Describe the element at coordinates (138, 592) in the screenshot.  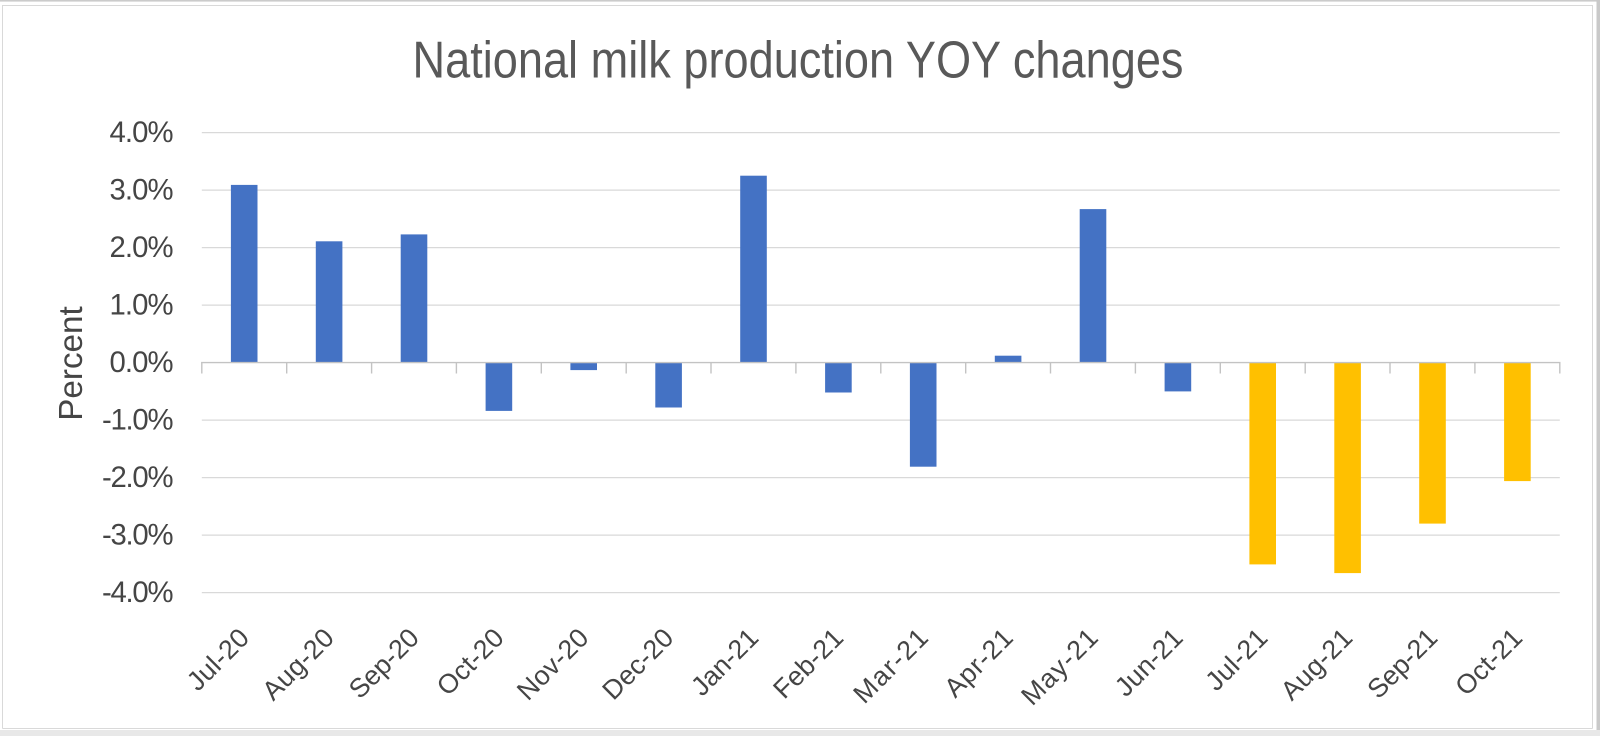
I see `svg-text: -4.0%` at that location.